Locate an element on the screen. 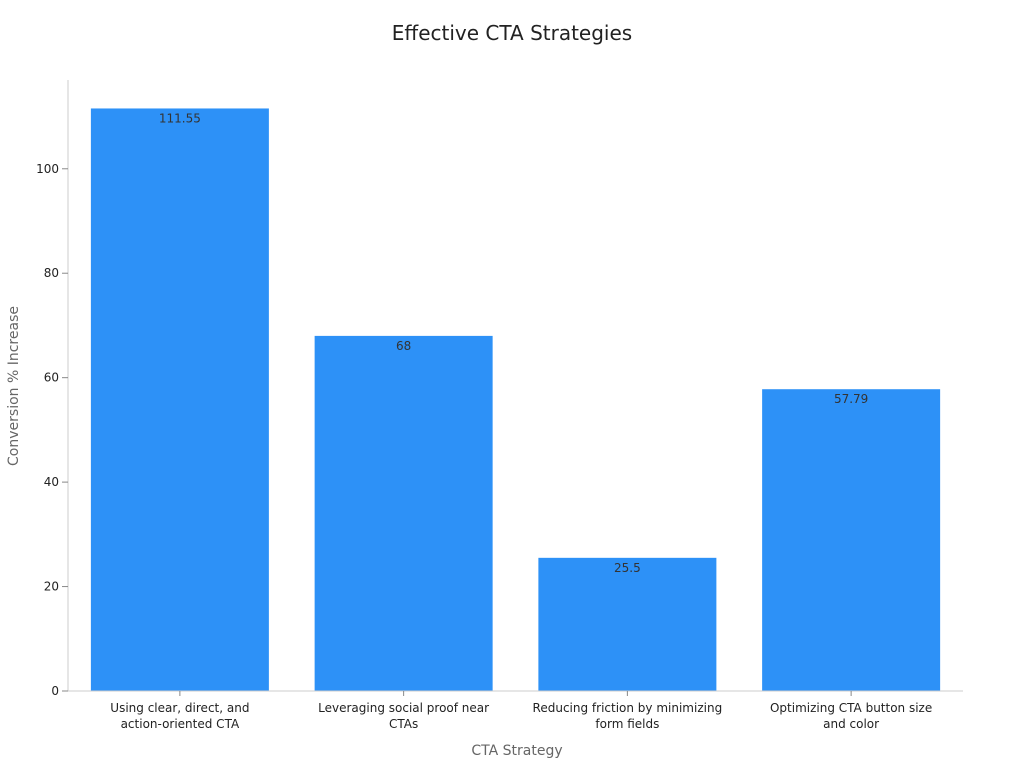 This screenshot has height=772, width=1024. x-tick-label: and color is located at coordinates (851, 724).